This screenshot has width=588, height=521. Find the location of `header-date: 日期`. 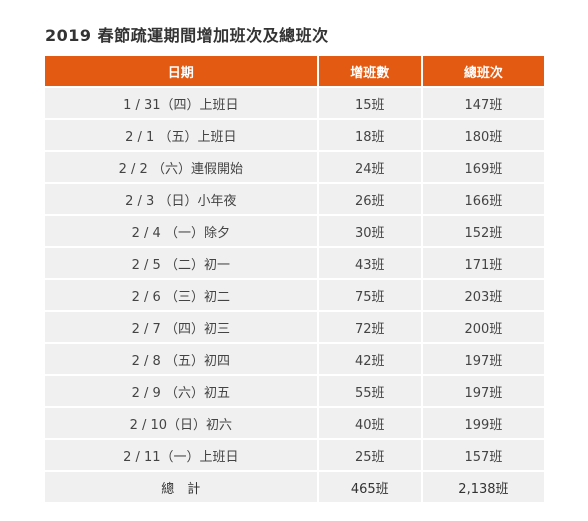

header-date: 日期 is located at coordinates (182, 71).